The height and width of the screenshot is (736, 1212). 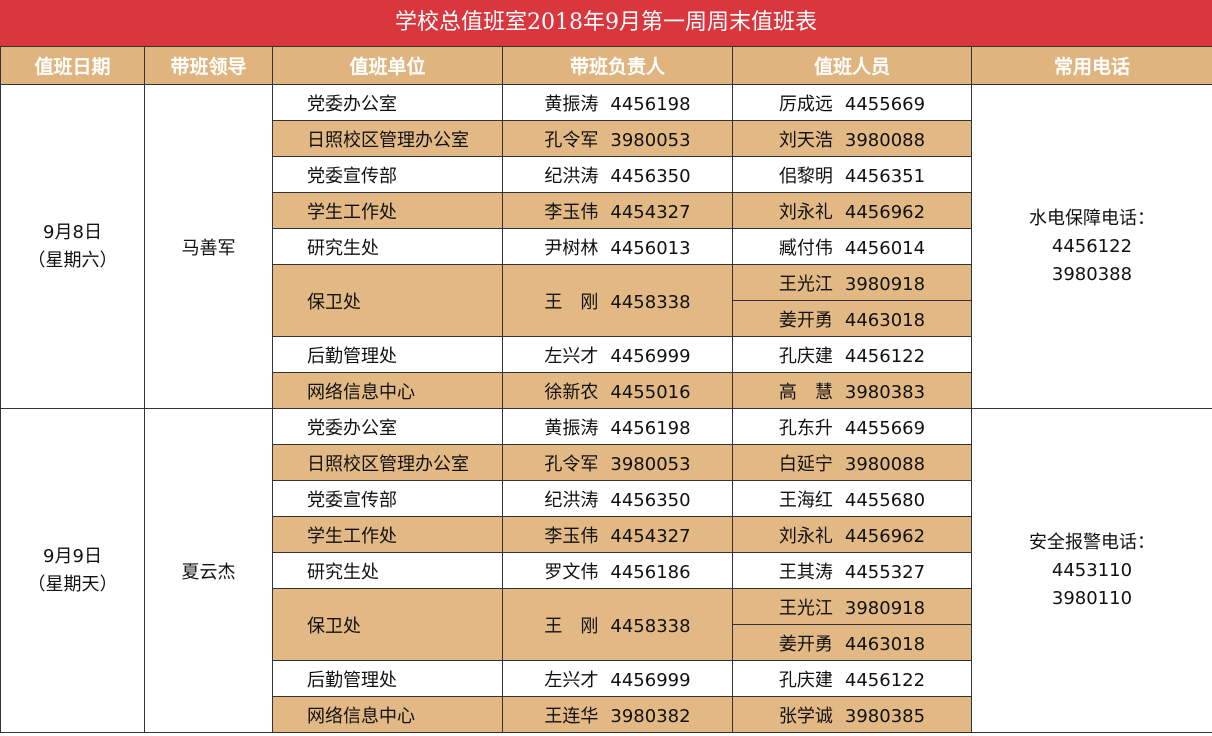 I want to click on leader-cell: 马善军, so click(x=208, y=246).